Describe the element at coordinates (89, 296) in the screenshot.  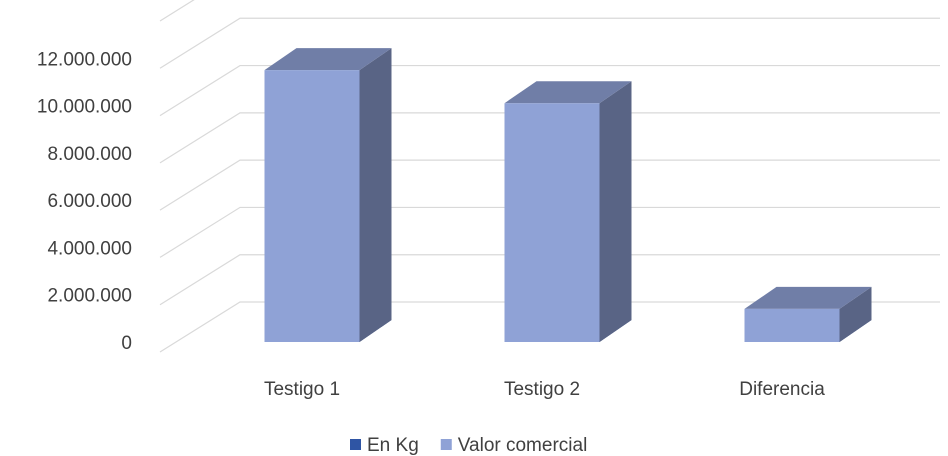
I see `y-tick-label: 2.000.000` at that location.